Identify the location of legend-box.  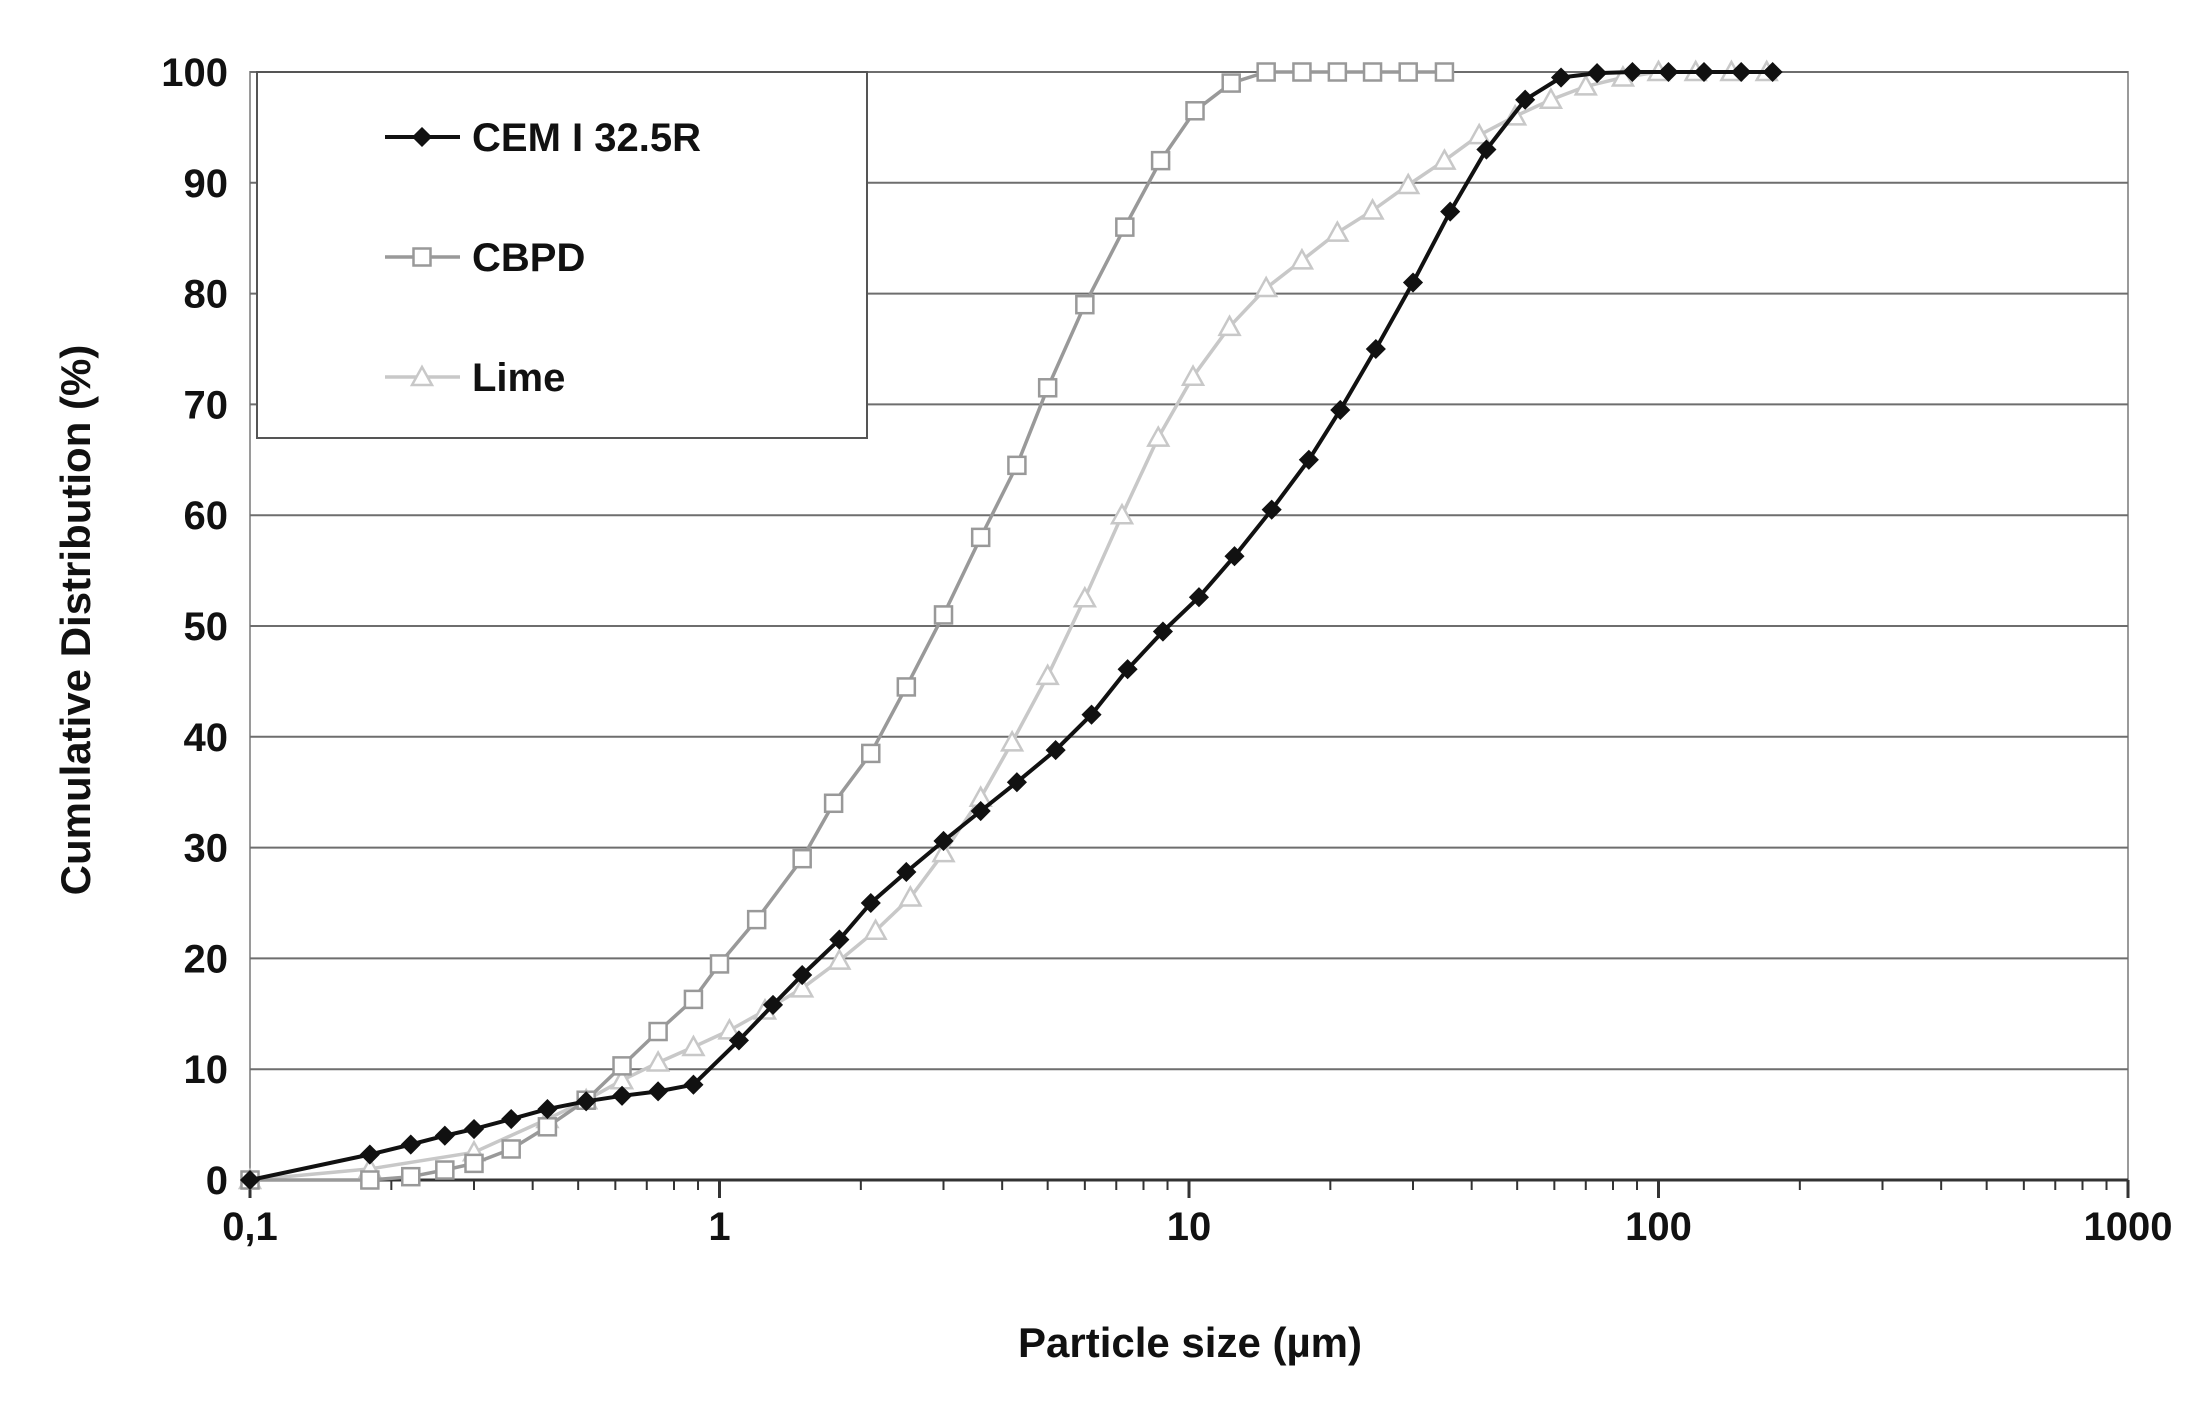
(562, 255).